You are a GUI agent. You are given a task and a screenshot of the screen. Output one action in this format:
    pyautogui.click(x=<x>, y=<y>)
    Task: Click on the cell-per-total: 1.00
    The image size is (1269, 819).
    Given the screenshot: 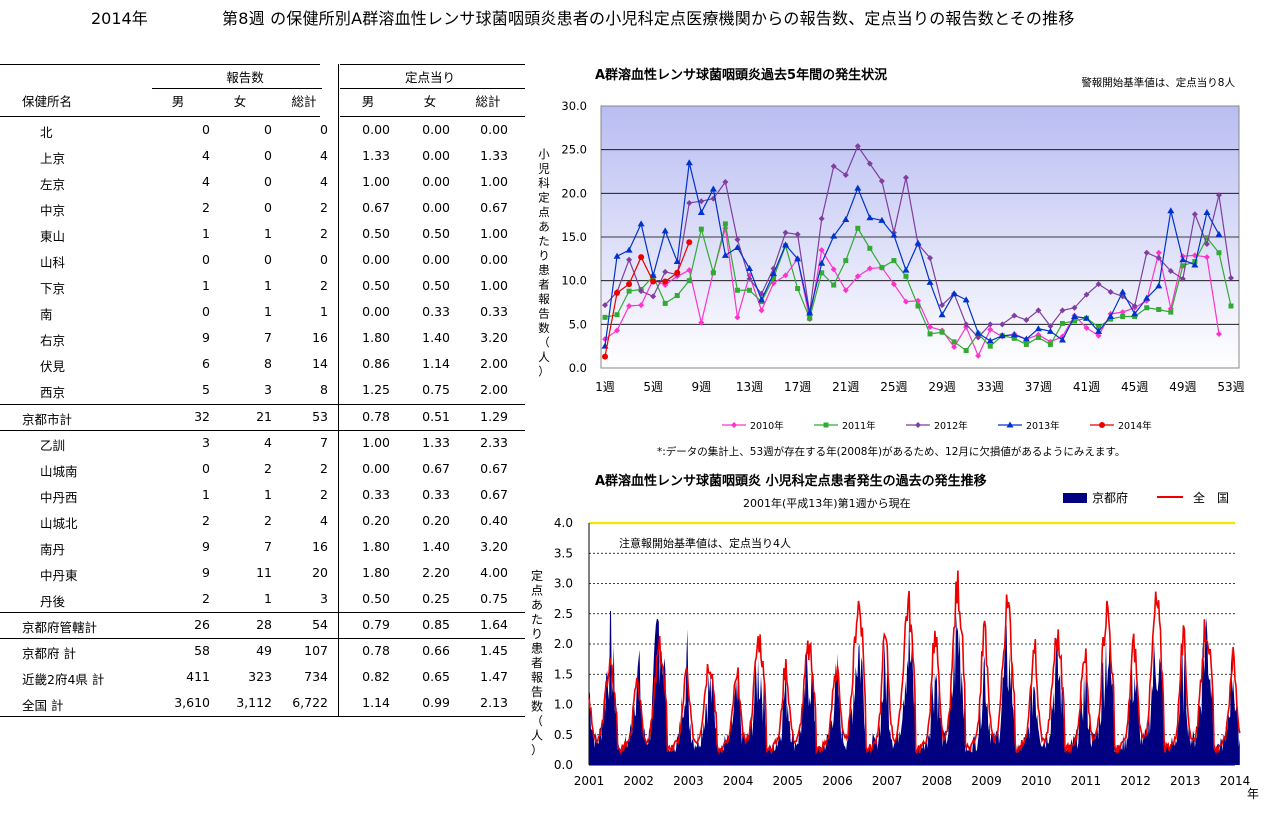 What is the action you would take?
    pyautogui.click(x=494, y=286)
    